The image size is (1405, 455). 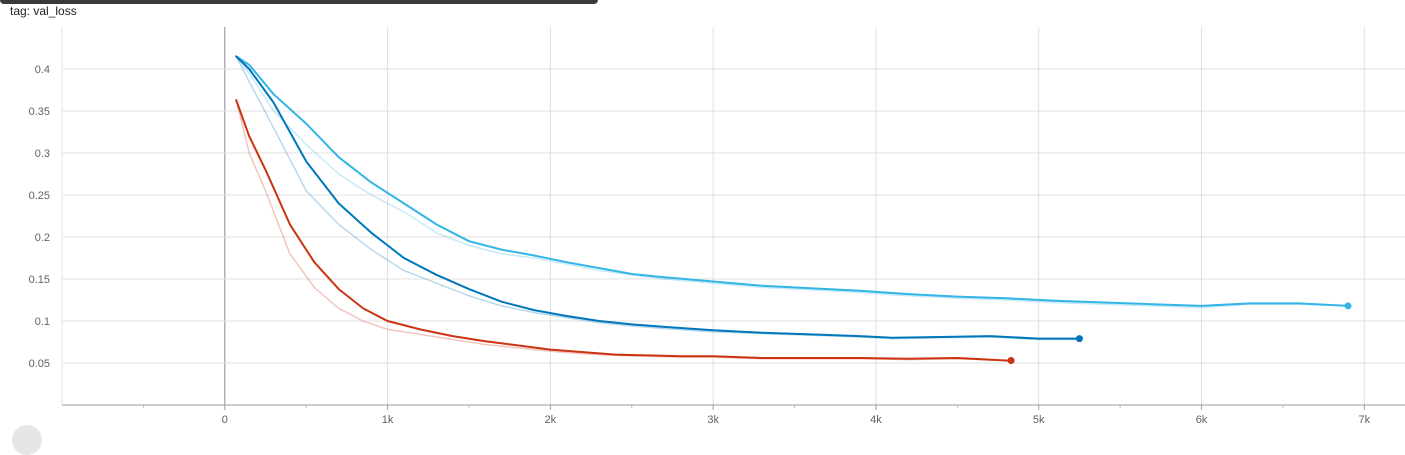 What do you see at coordinates (299, 2) in the screenshot?
I see `top-toolbar-edge` at bounding box center [299, 2].